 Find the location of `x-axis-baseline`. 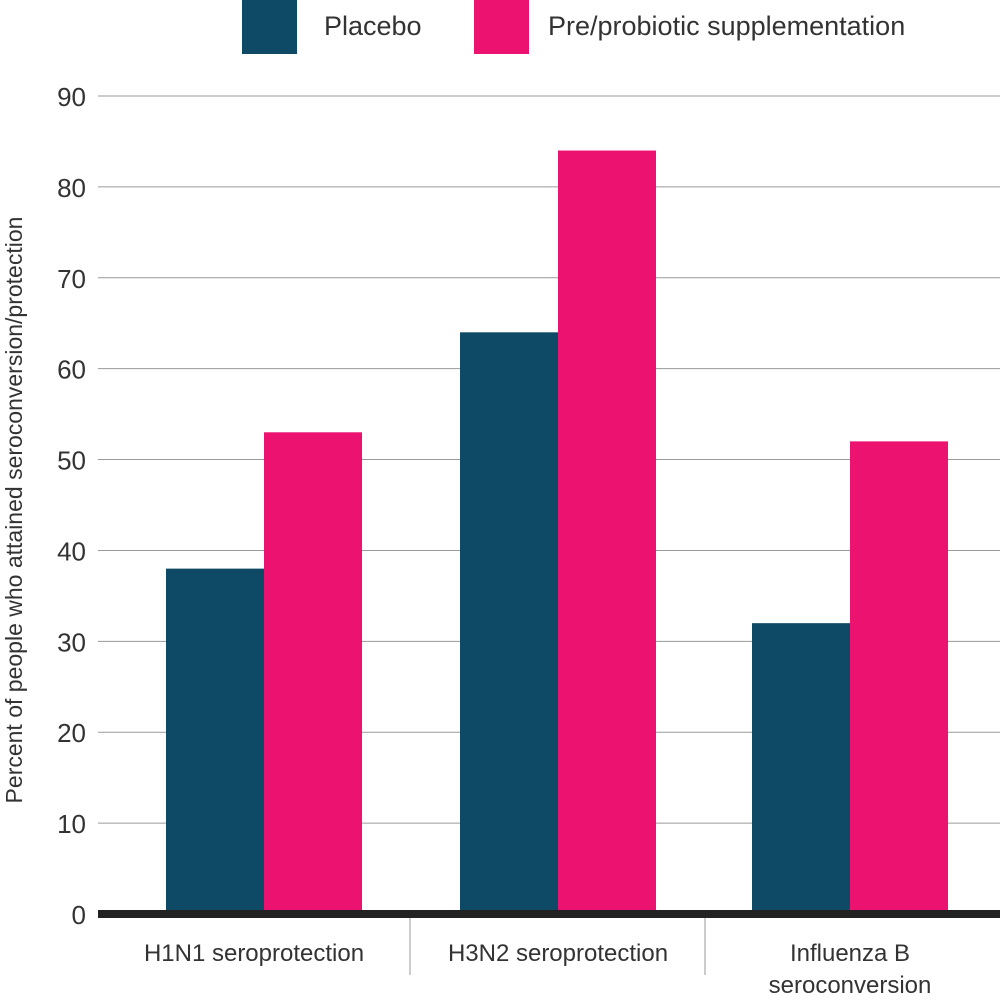

x-axis-baseline is located at coordinates (549, 914).